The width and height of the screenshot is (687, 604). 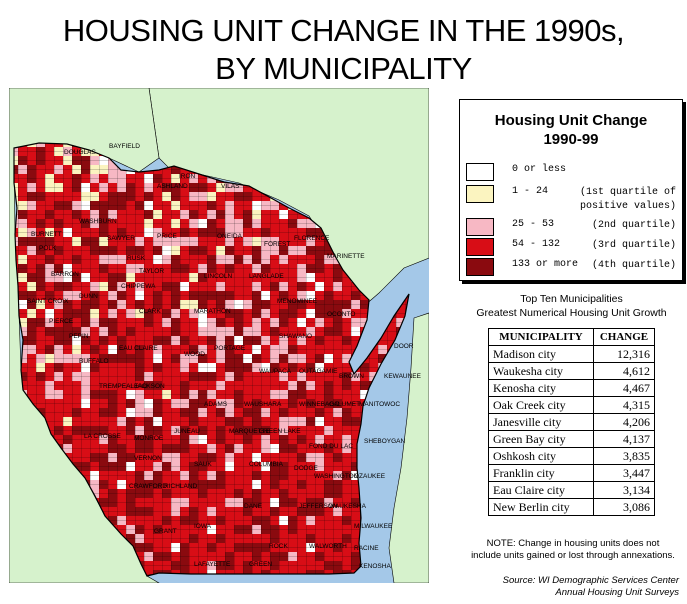 What do you see at coordinates (79, 336) in the screenshot?
I see `county-label: PEPIN` at bounding box center [79, 336].